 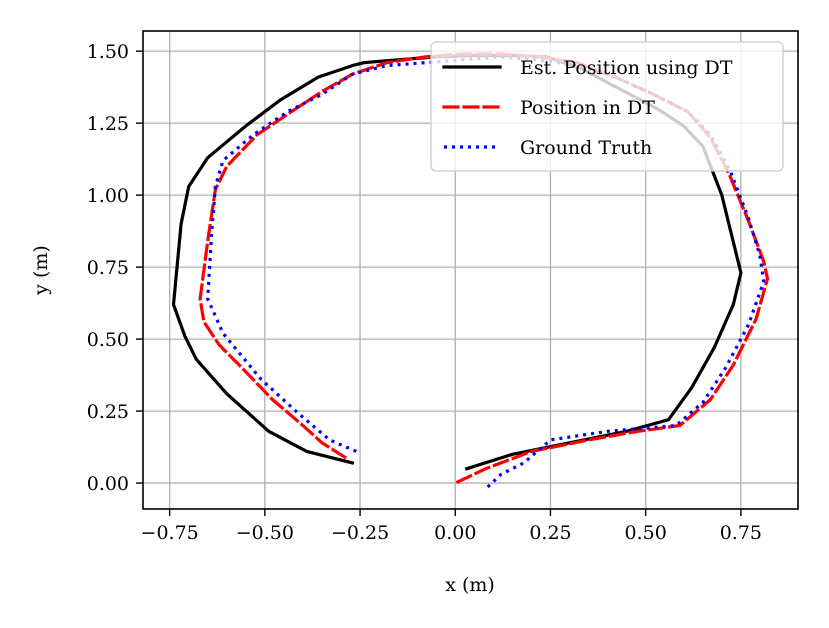 What do you see at coordinates (587, 108) in the screenshot?
I see `legend-label-1: Position in DT` at bounding box center [587, 108].